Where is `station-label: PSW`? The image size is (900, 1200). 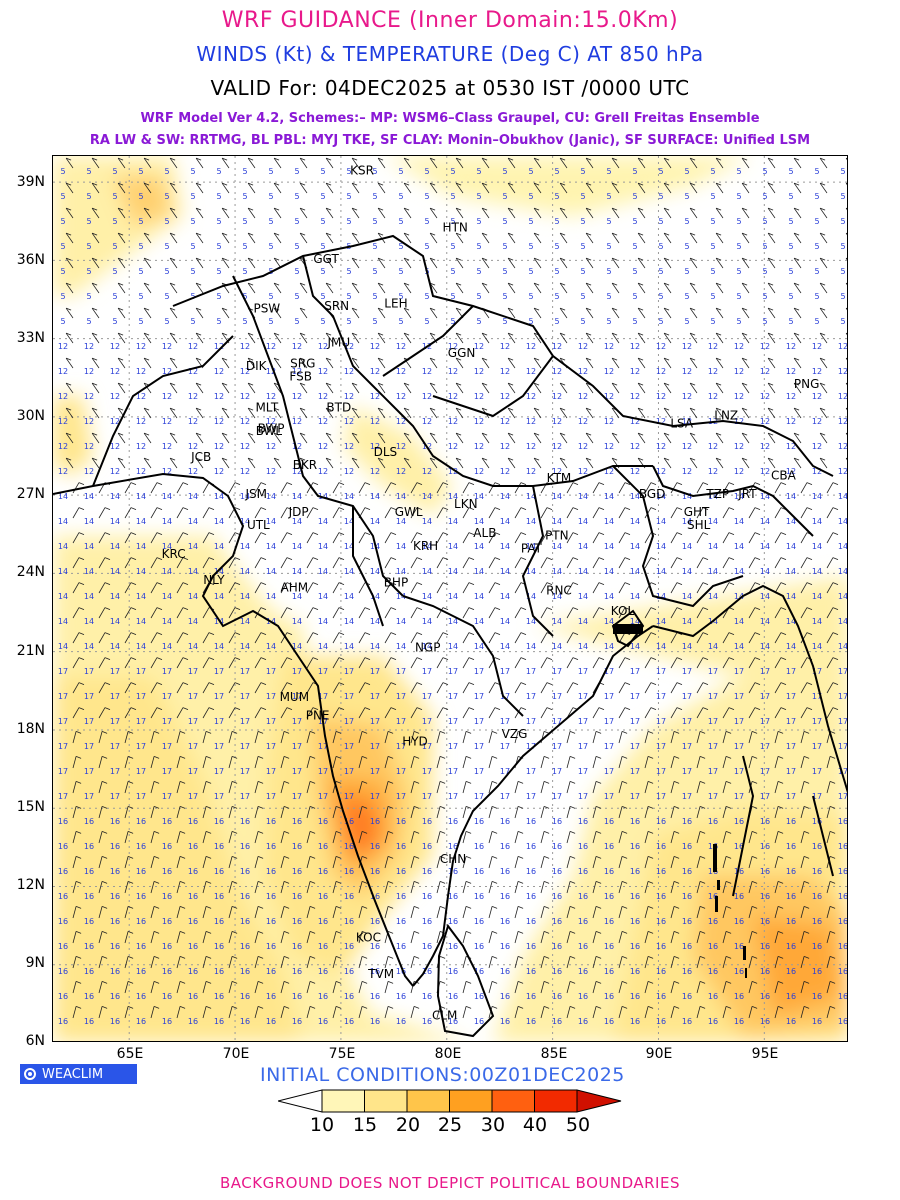 station-label: PSW is located at coordinates (266, 309).